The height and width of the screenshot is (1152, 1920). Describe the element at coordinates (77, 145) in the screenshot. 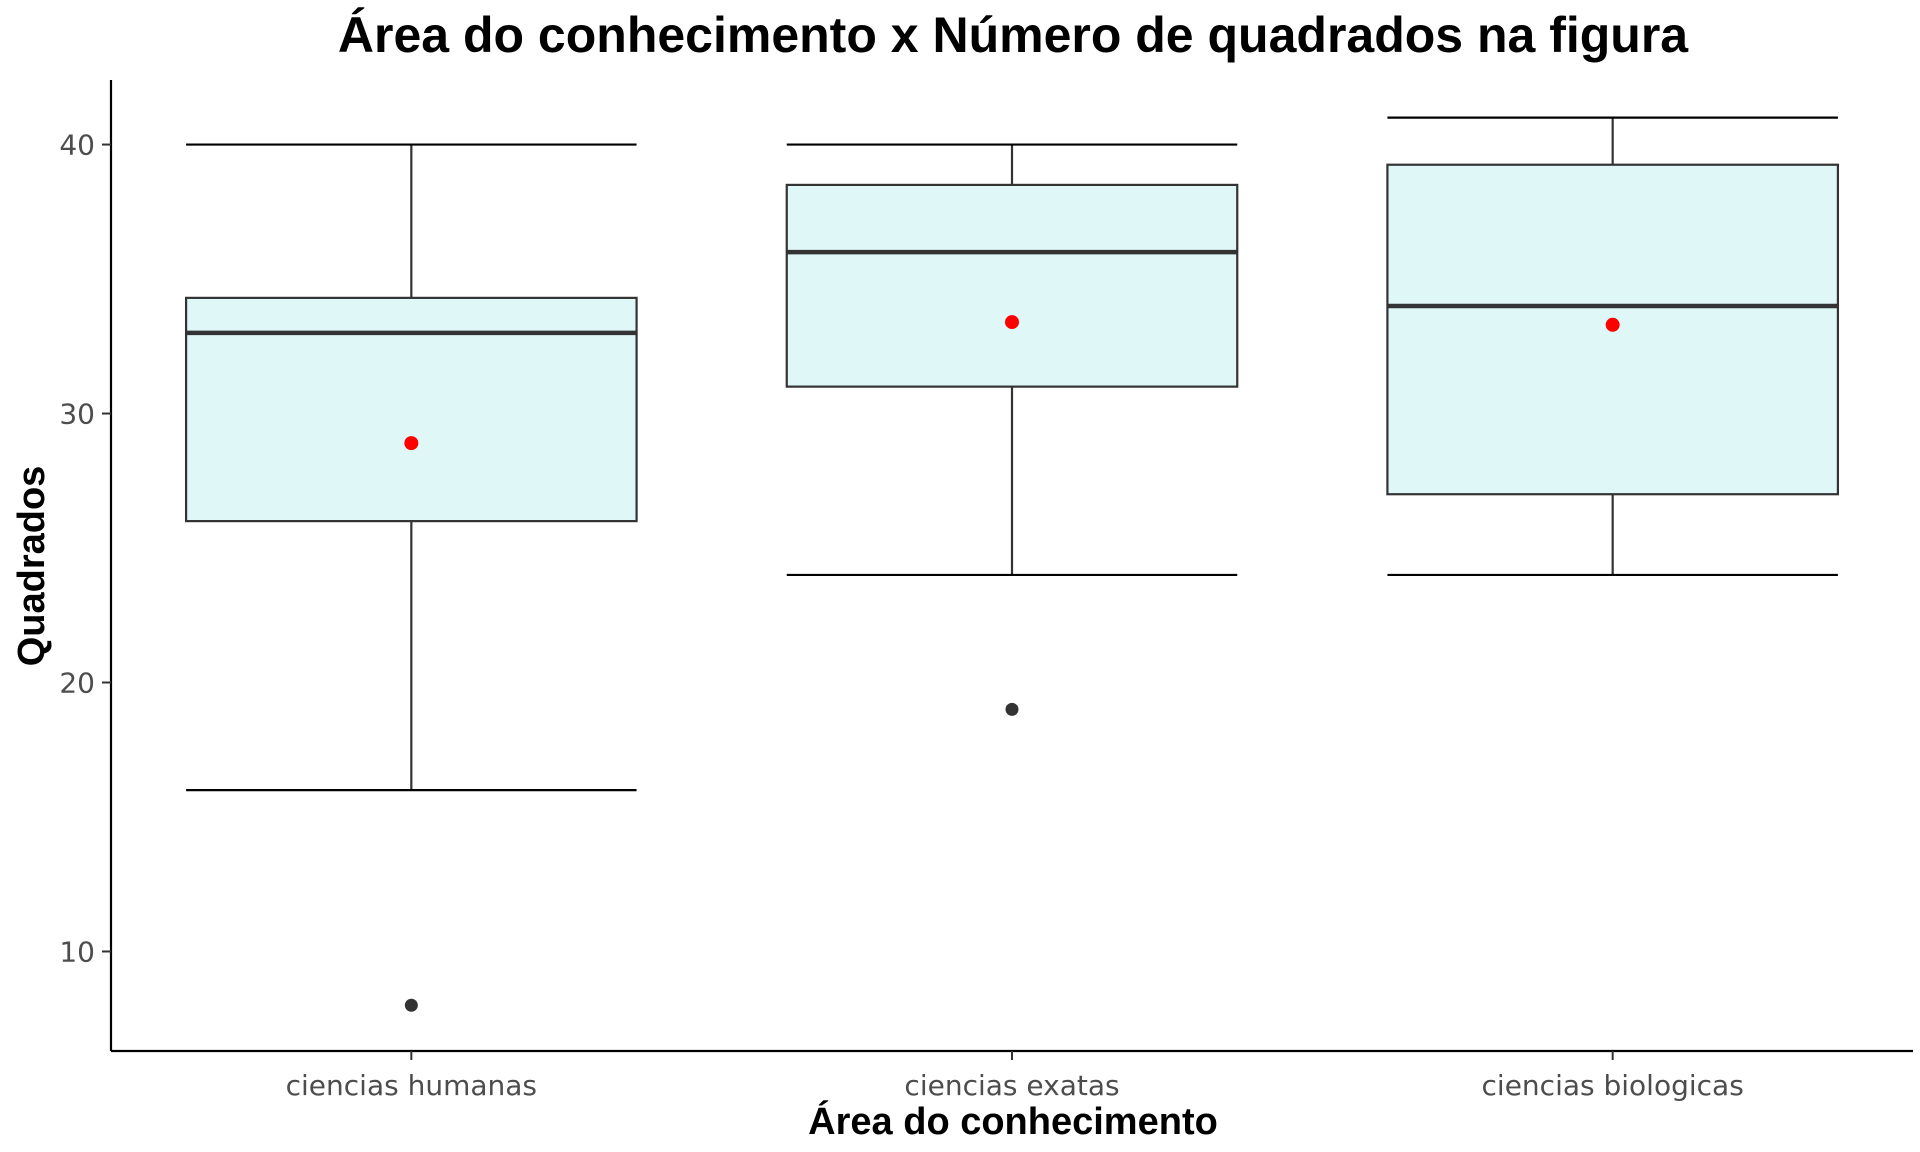

I see `y-tick-label: 40` at that location.